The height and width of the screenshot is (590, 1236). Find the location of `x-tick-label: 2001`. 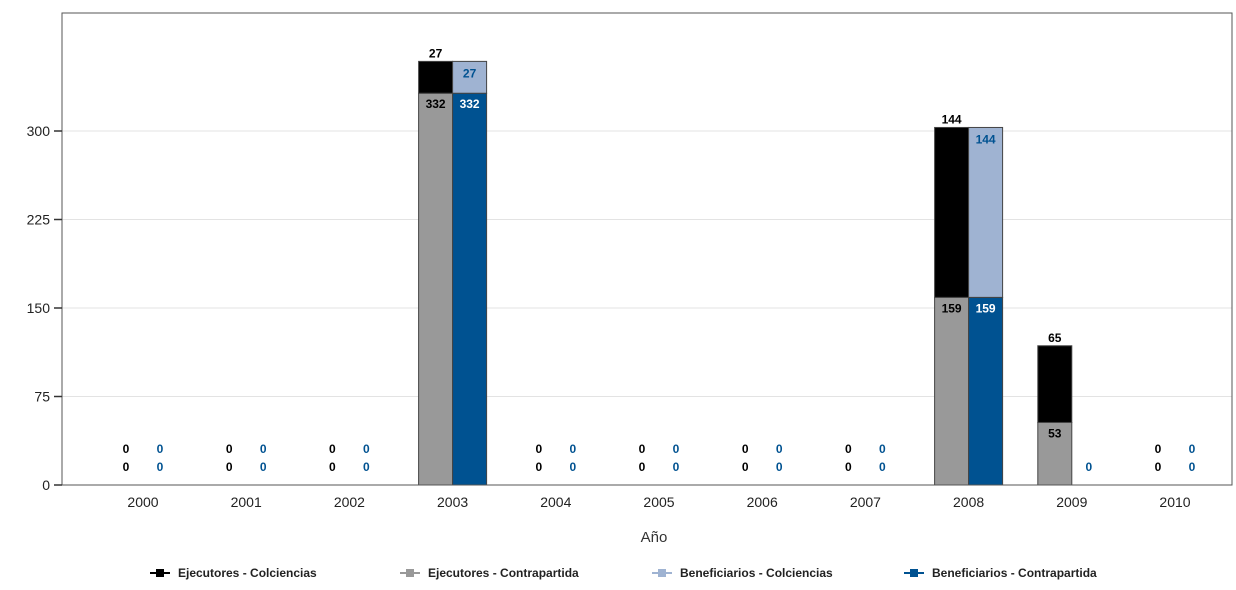

x-tick-label: 2001 is located at coordinates (246, 502).